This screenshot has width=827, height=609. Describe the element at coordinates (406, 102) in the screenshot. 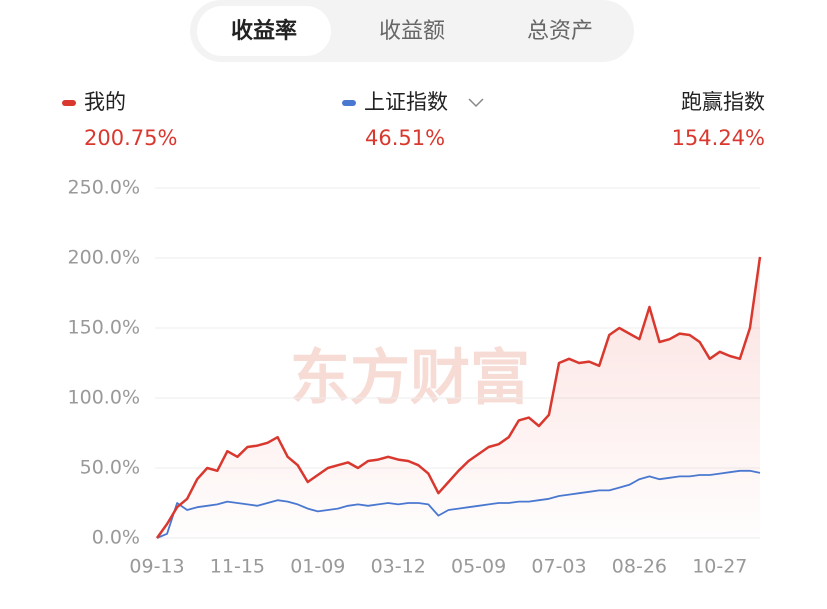

I see `legend-label: 上证指数` at that location.